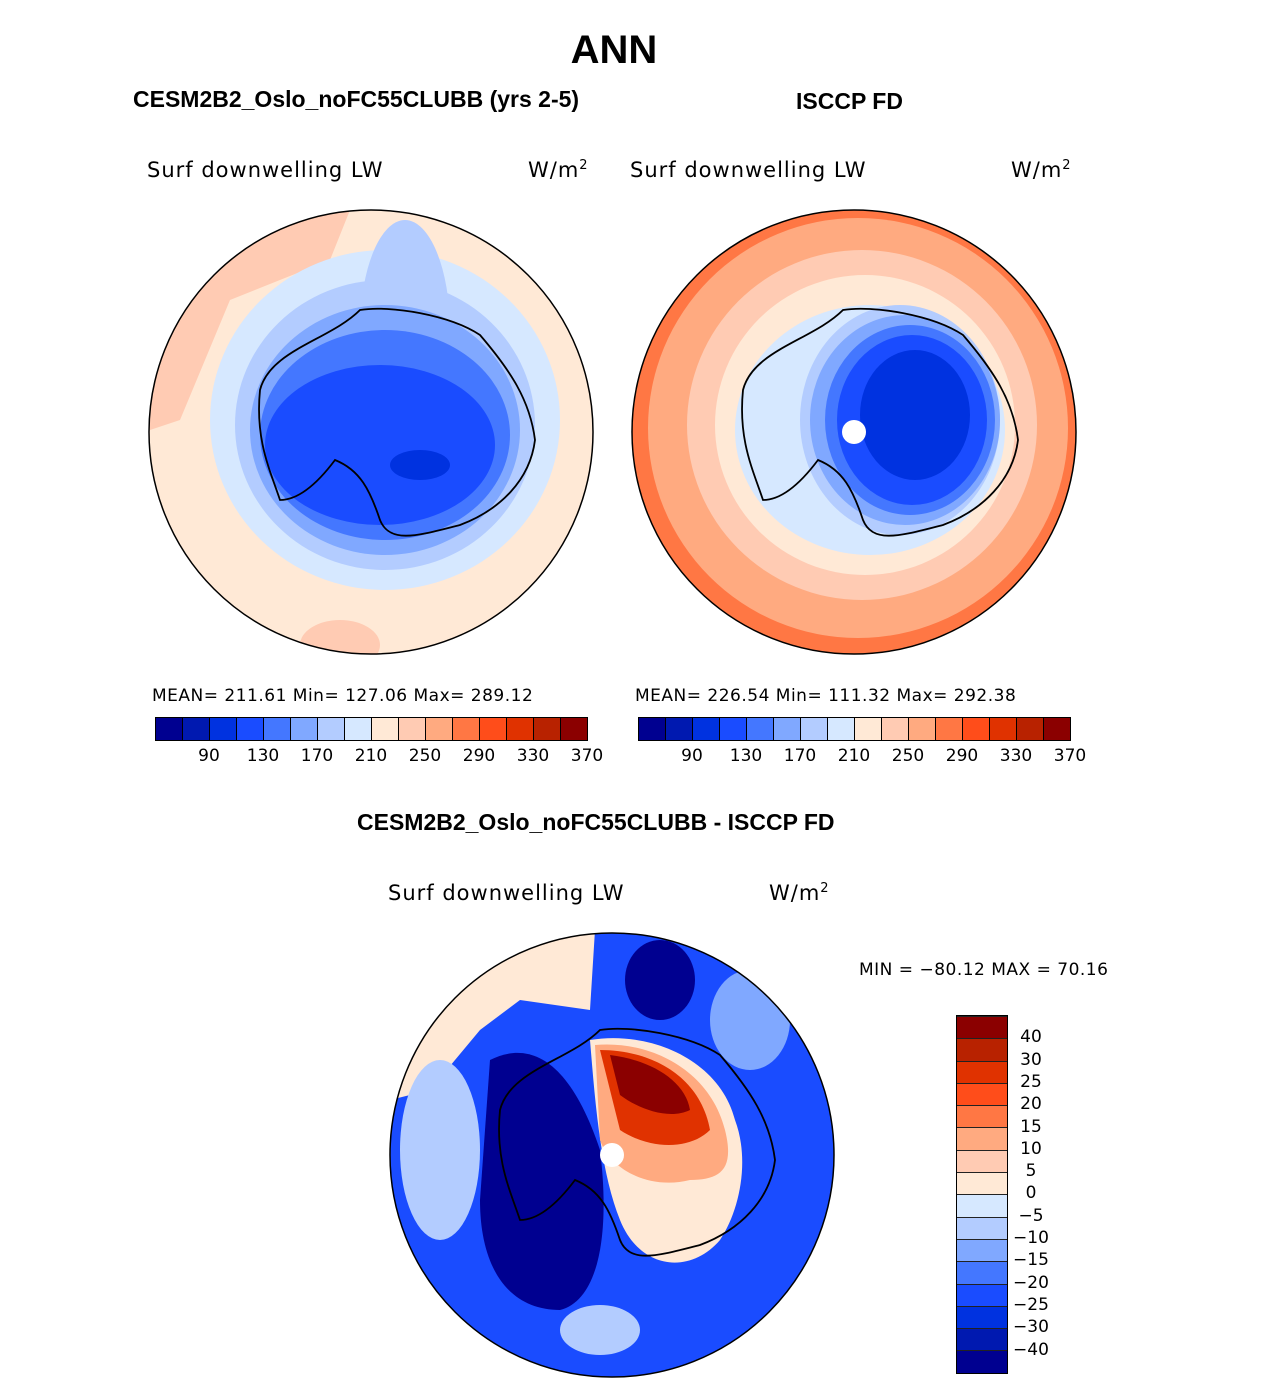  I want to click on colorbar-observations, so click(854, 729).